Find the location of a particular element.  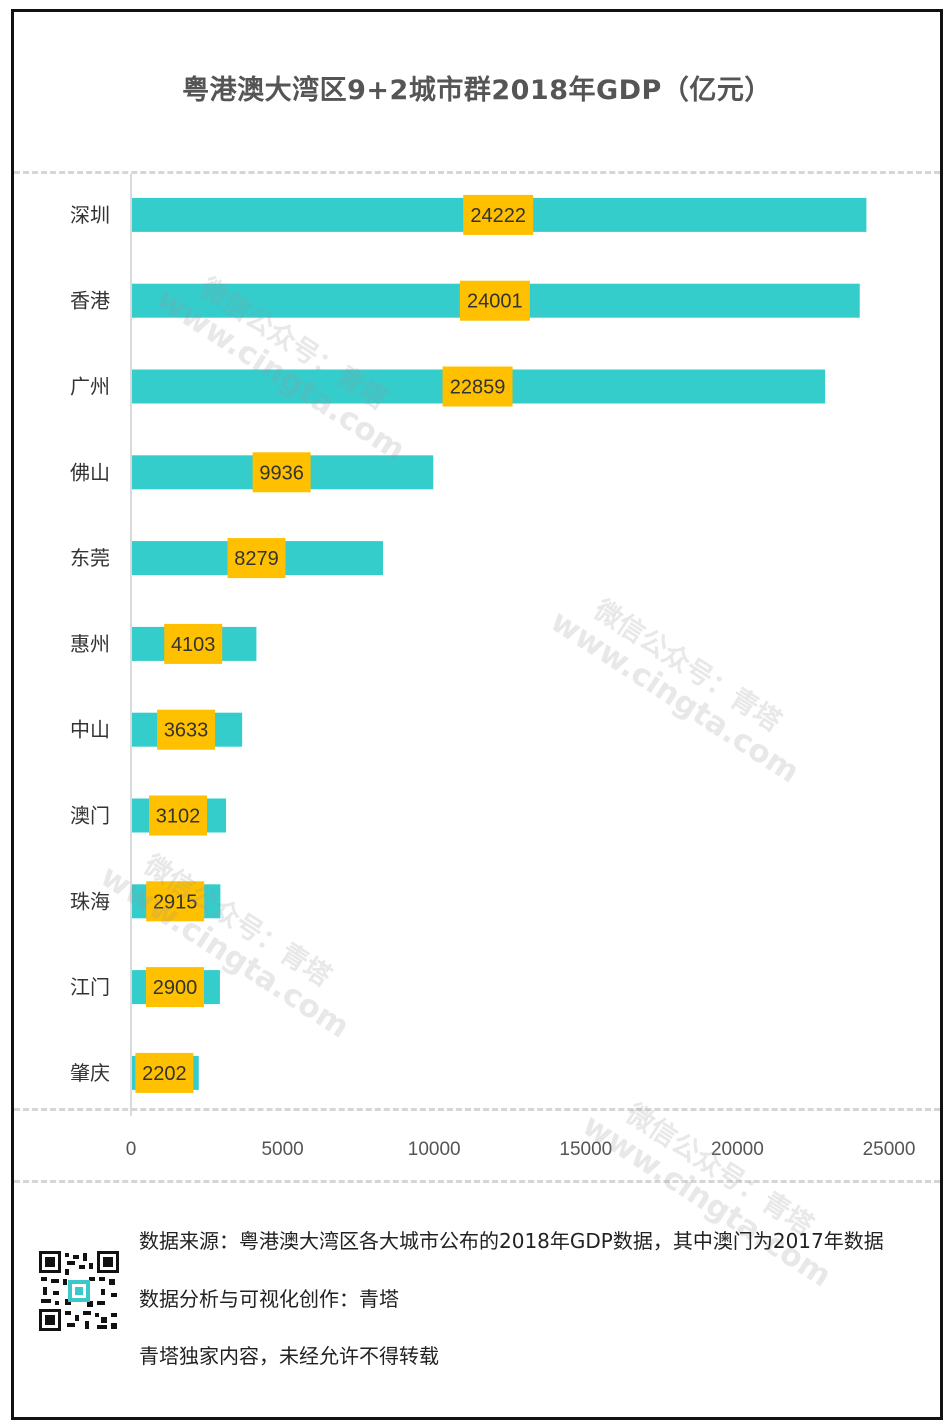

data-label: 9936 is located at coordinates (281, 473).